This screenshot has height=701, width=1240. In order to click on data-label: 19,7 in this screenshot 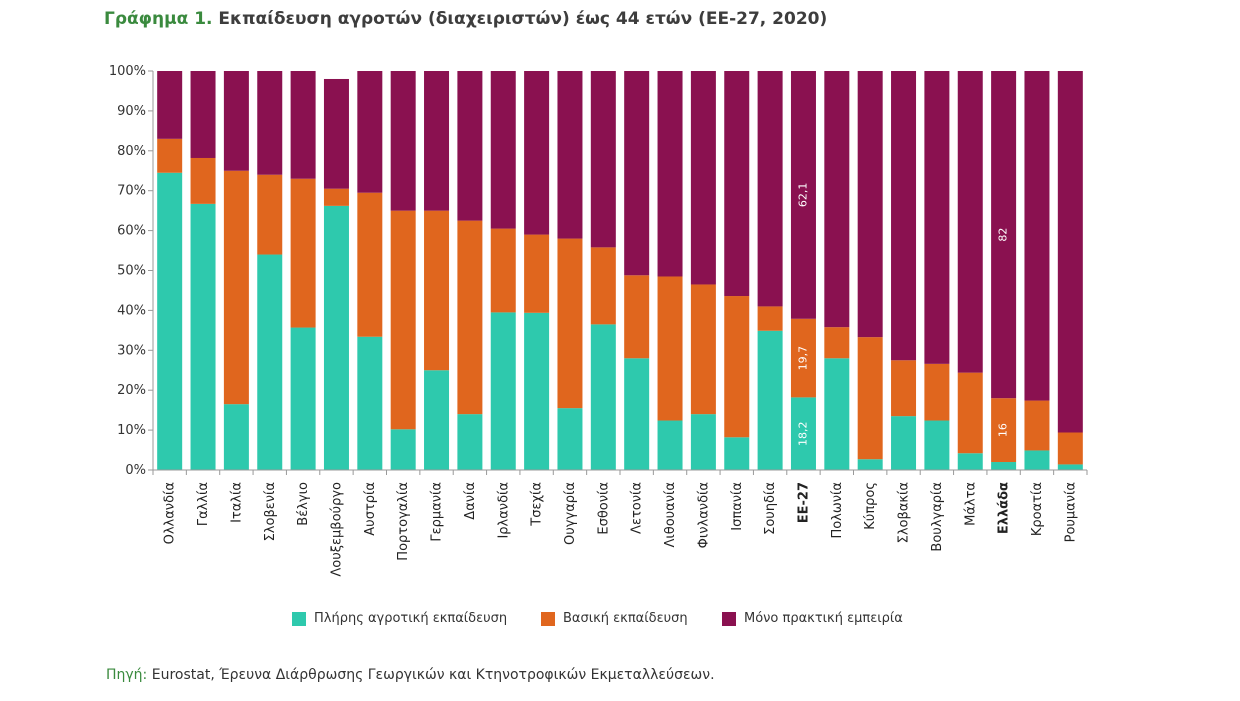, I will do `click(802, 358)`.